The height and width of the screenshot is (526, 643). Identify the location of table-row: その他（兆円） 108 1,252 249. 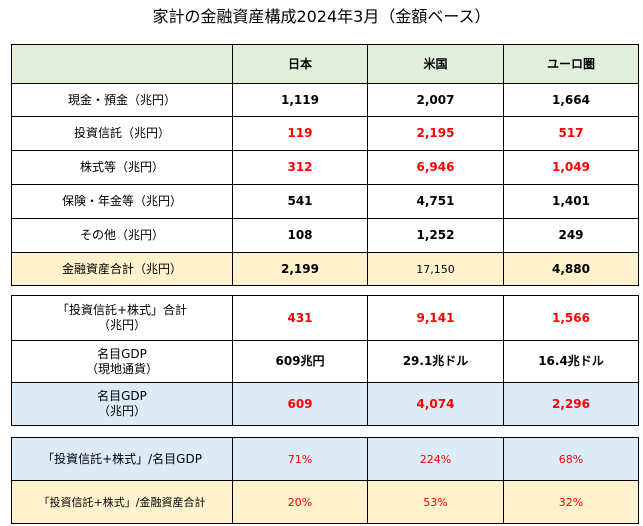
(325, 235).